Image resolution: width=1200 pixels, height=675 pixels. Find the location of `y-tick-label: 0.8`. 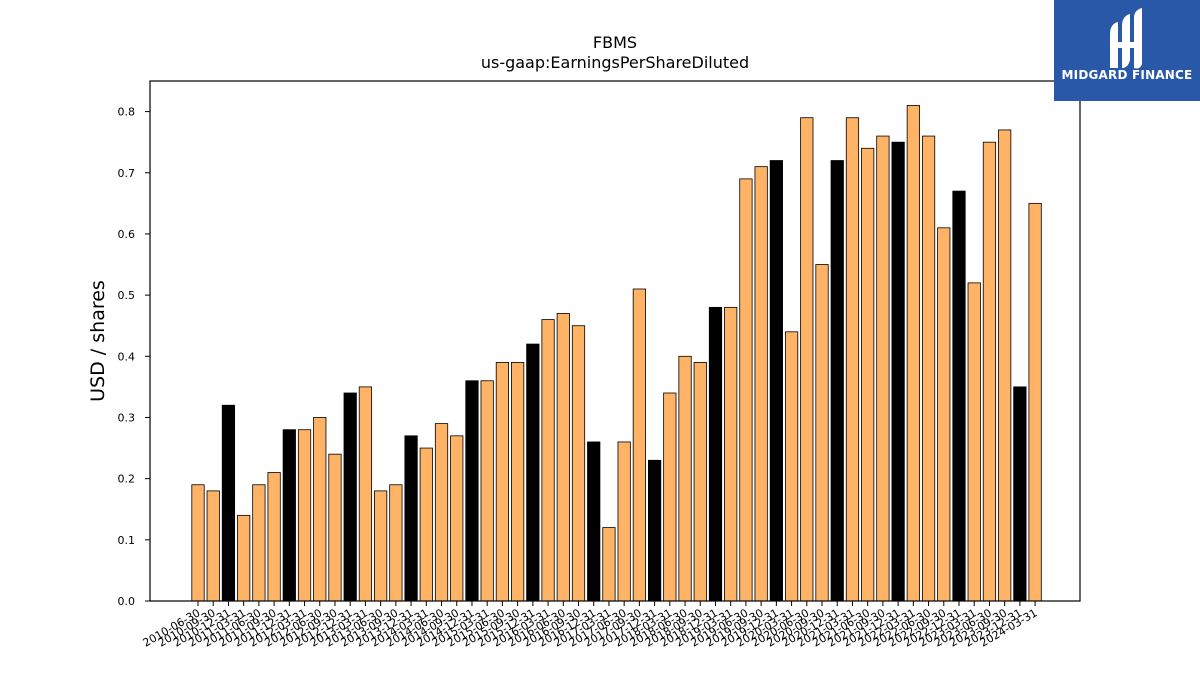

y-tick-label: 0.8 is located at coordinates (127, 112).